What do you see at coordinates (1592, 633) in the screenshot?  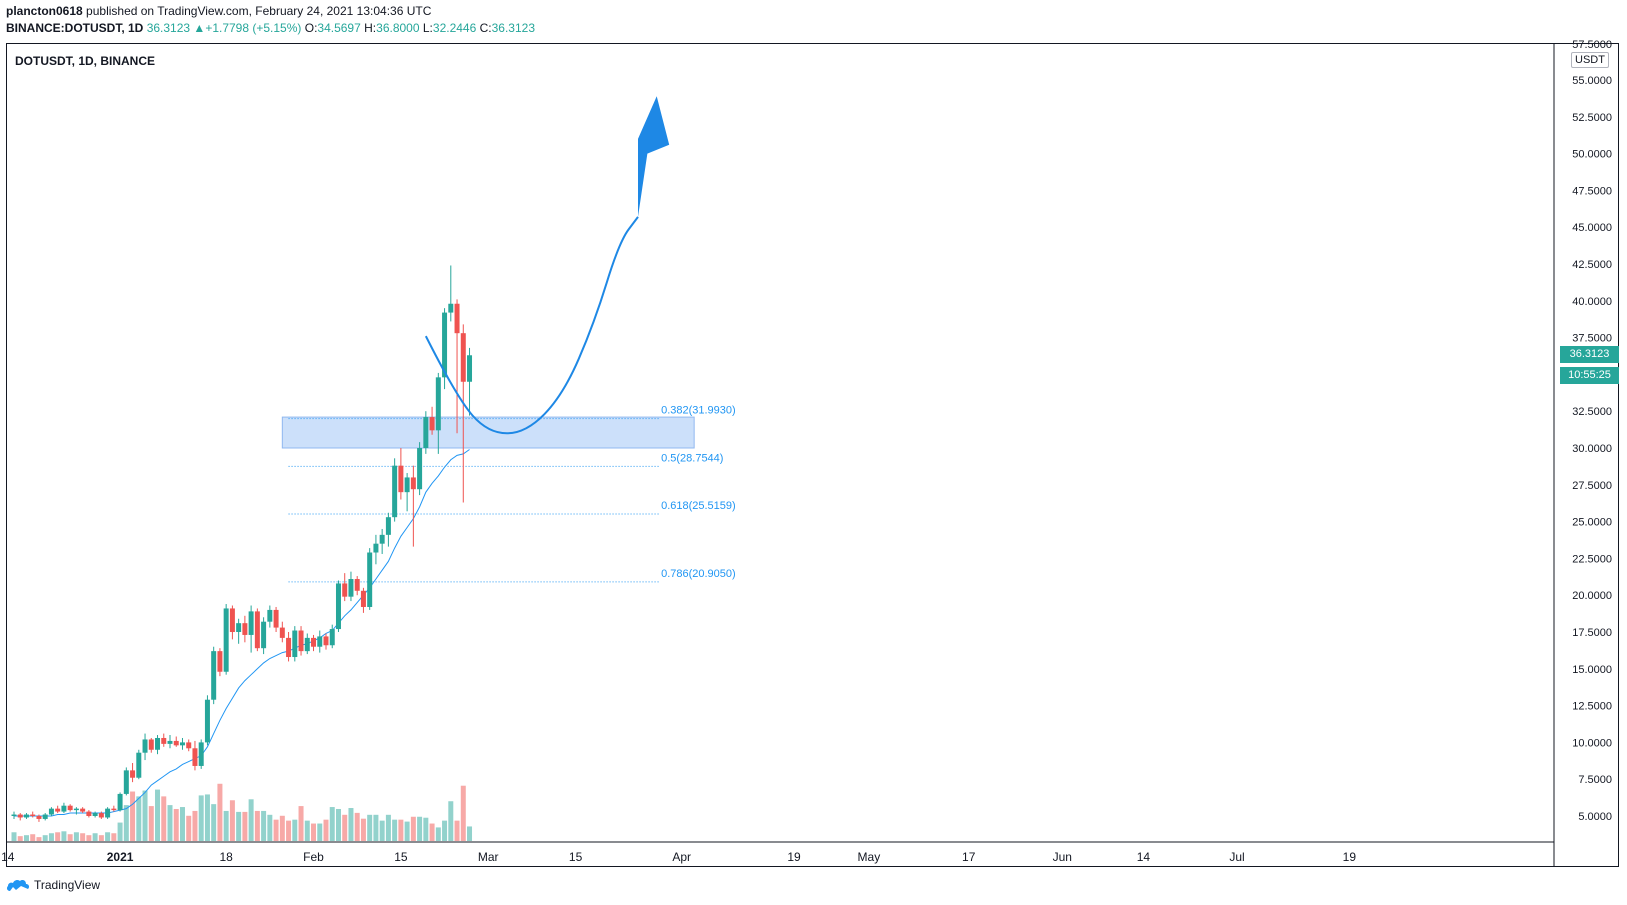 I see `y-tick-label: 17.5000` at bounding box center [1592, 633].